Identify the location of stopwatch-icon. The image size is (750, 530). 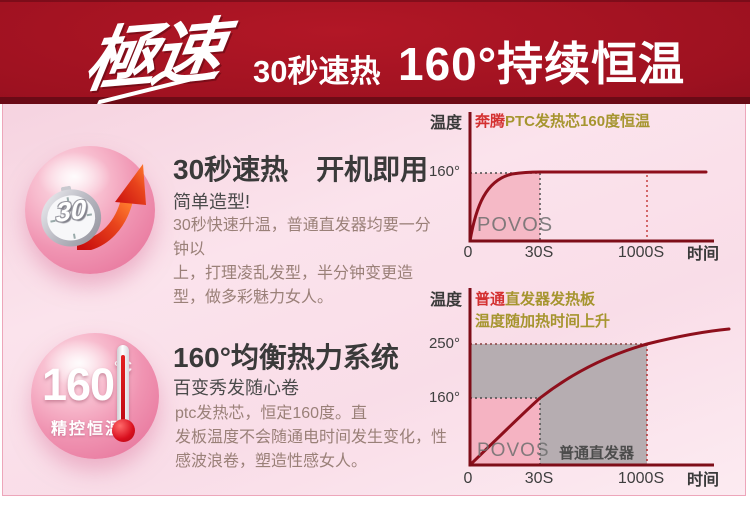
(71, 216).